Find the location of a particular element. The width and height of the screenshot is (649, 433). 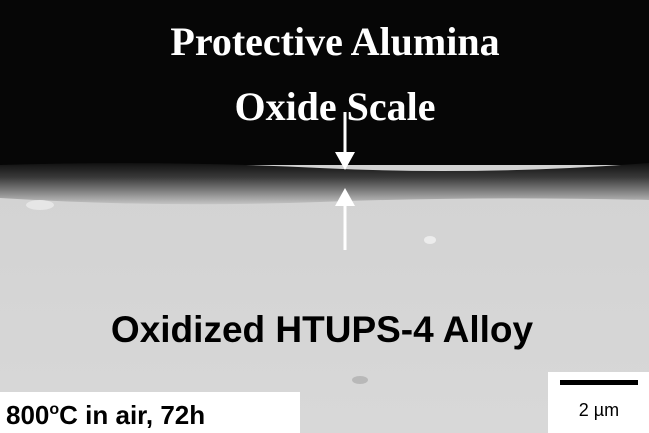

scale-label: 2 µm is located at coordinates (599, 410).